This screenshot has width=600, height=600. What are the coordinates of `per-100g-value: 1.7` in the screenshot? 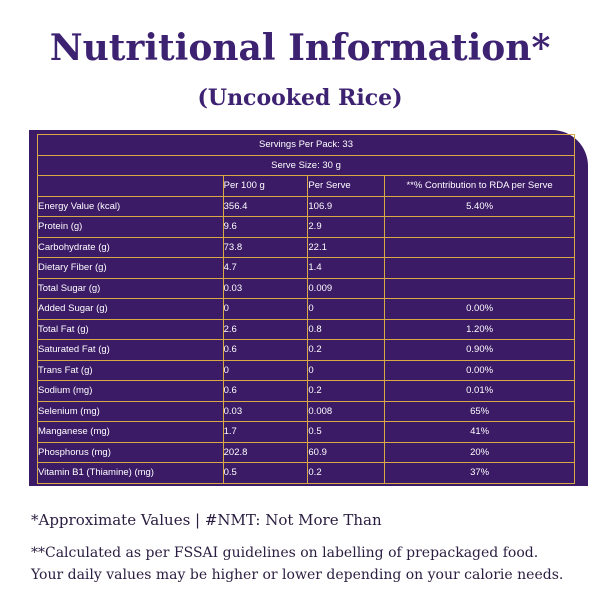 It's located at (265, 432).